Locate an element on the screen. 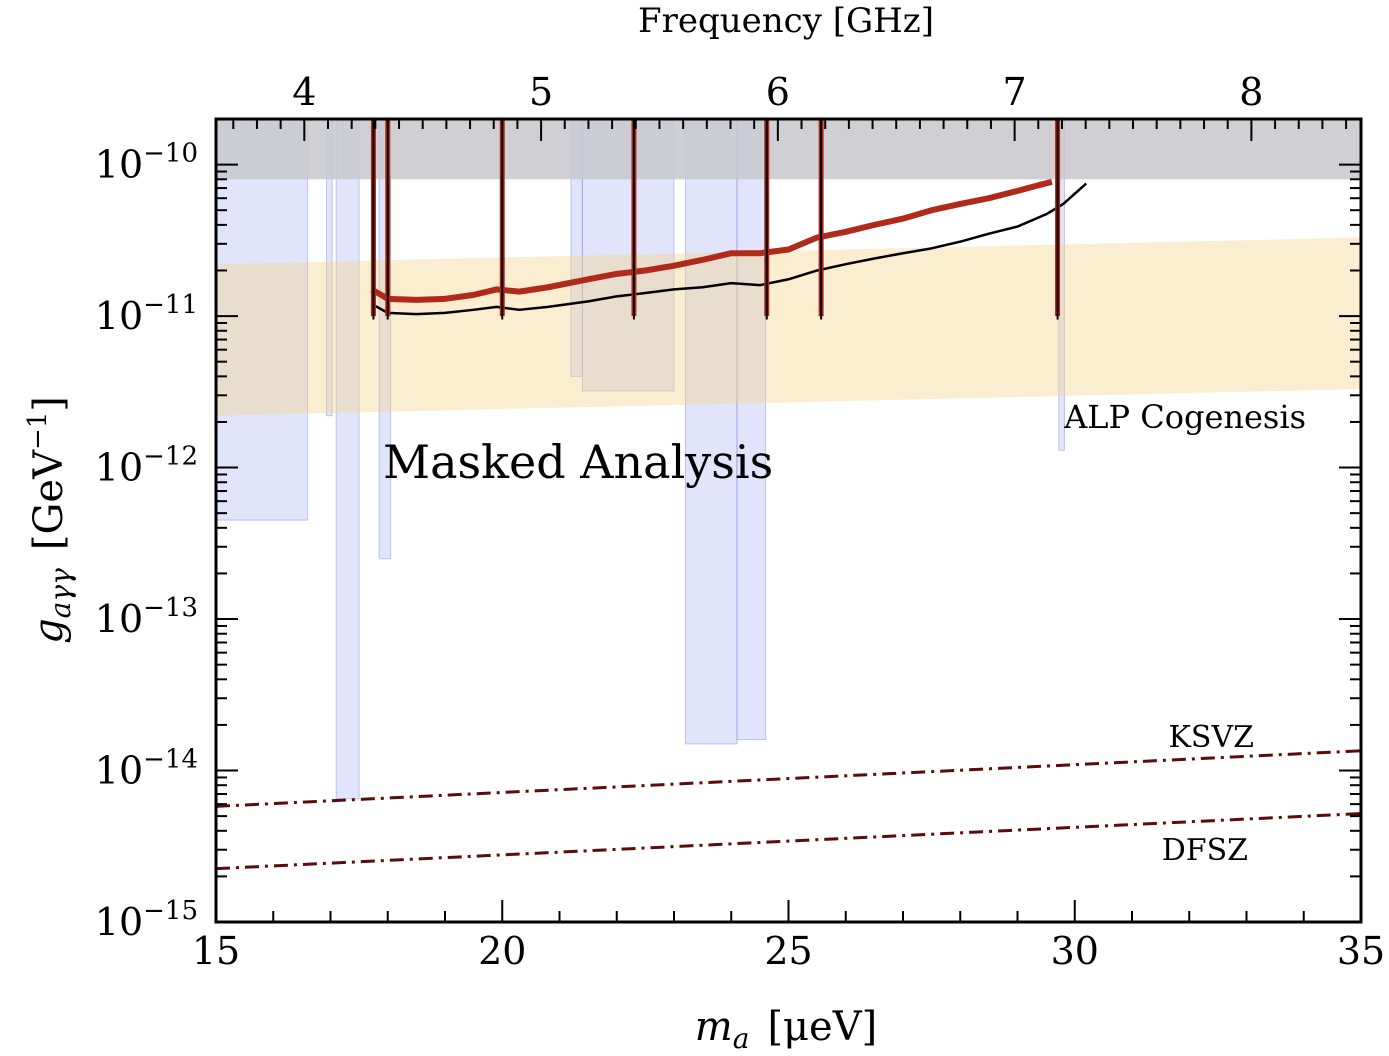 This screenshot has height=1056, width=1389. alp-cogenesis-label: ALP Cogenesis is located at coordinates (1184, 417).